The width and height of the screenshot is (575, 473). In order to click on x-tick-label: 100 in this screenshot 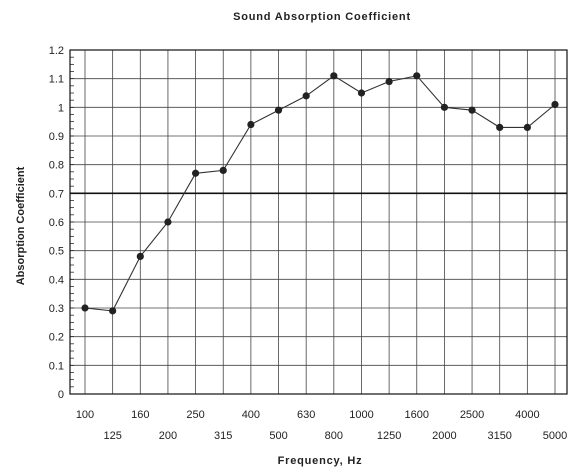, I will do `click(85, 415)`.